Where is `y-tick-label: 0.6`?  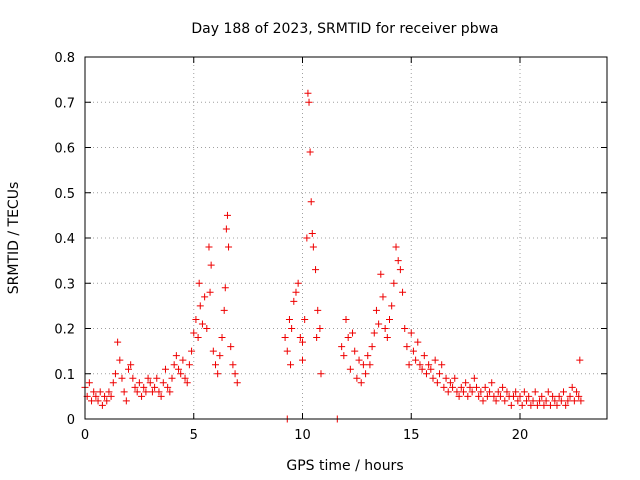
y-tick-label: 0.6 is located at coordinates (64, 149).